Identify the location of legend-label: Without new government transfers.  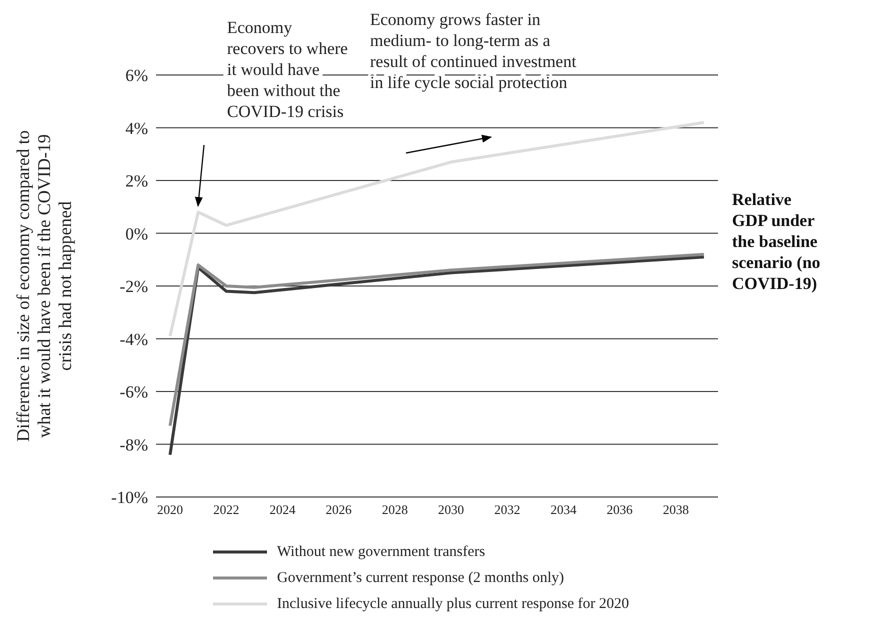
(381, 552).